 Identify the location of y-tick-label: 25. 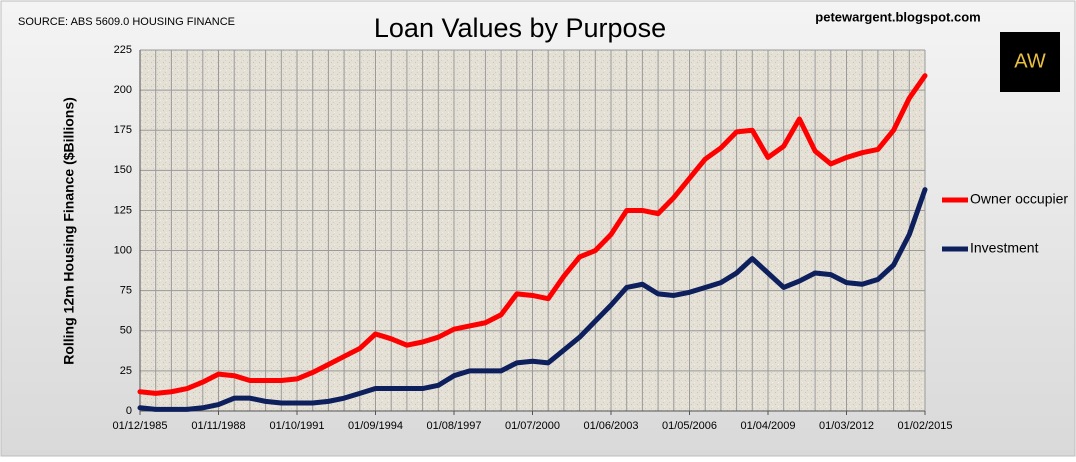
(126, 371).